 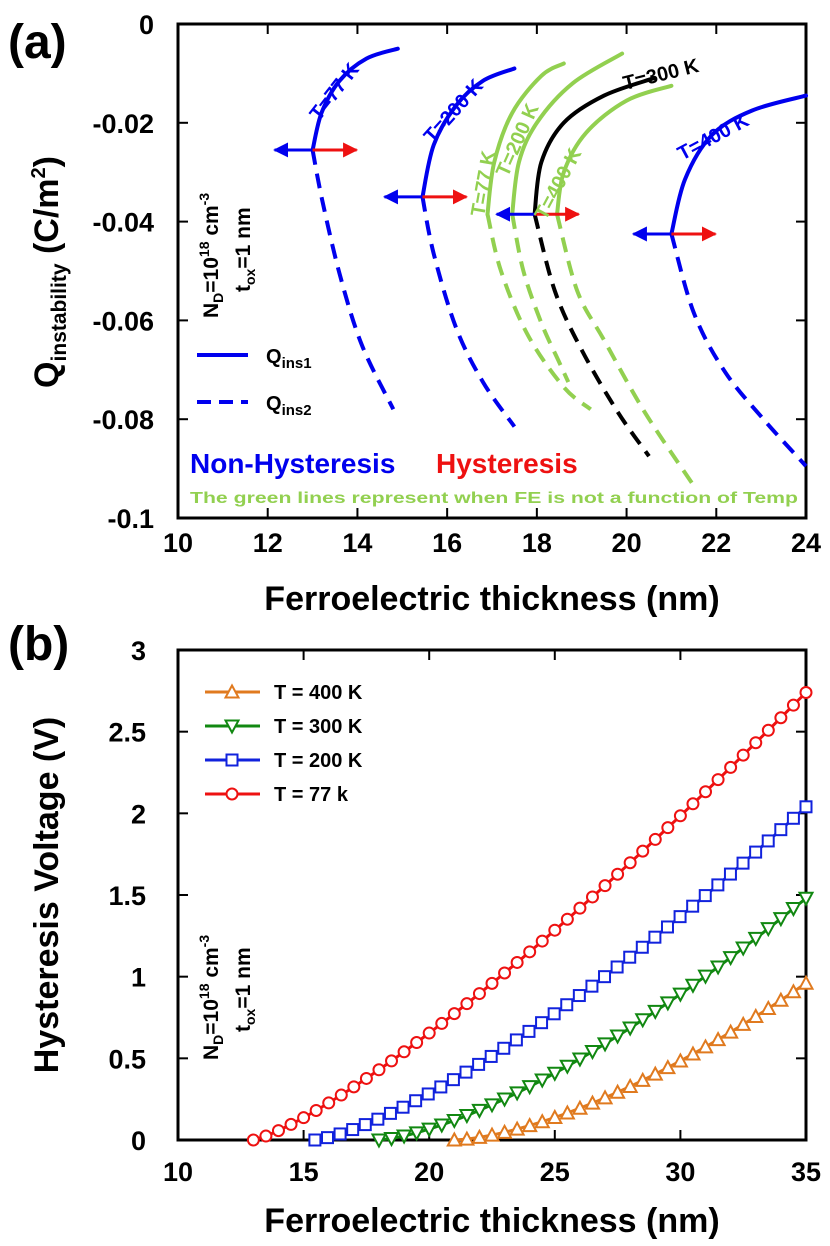 What do you see at coordinates (211, 255) in the screenshot?
I see `doping-annotation-a: ND=1018 cm-3` at bounding box center [211, 255].